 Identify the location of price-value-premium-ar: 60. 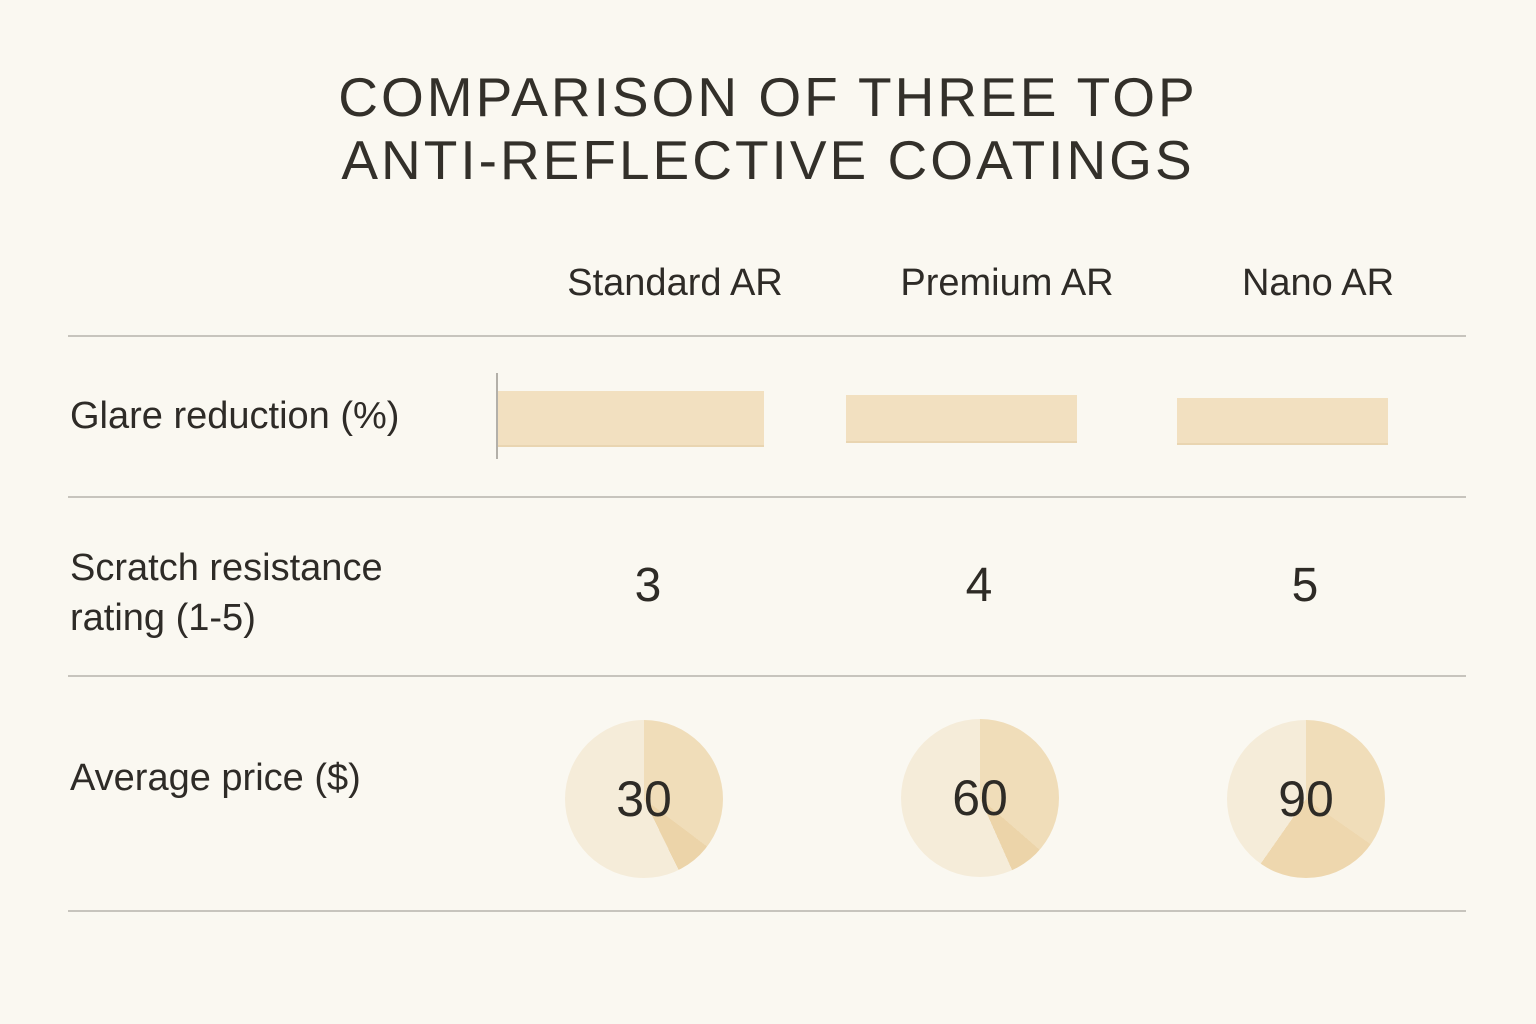
(980, 798).